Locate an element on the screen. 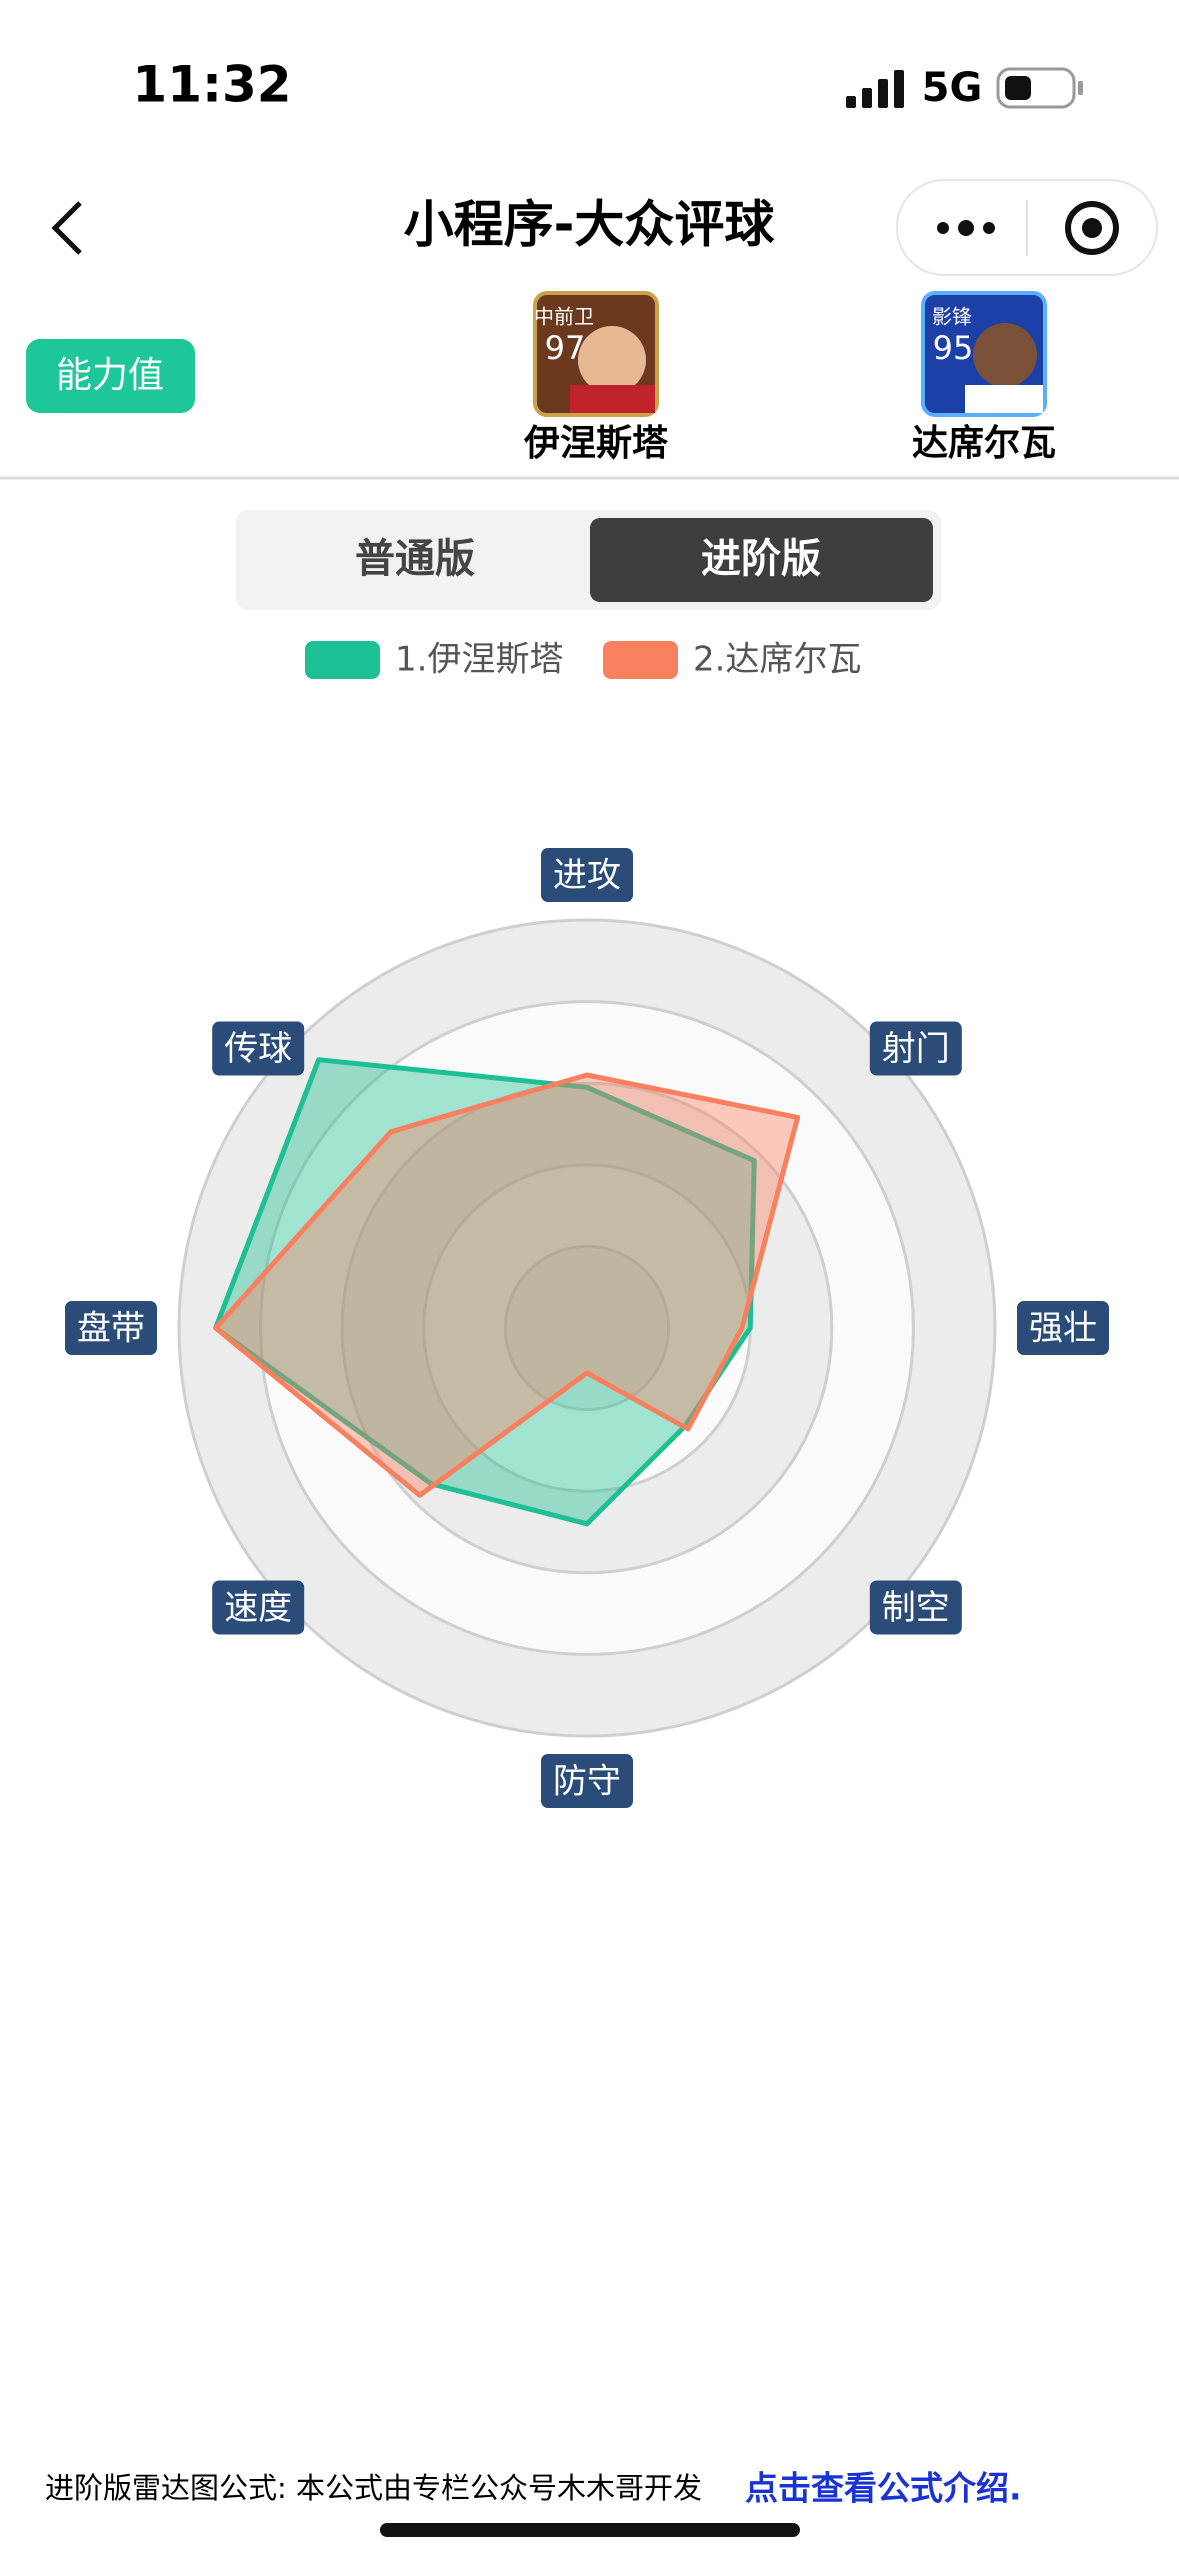 This screenshot has width=1179, height=2556. battery is located at coordinates (1039, 88).